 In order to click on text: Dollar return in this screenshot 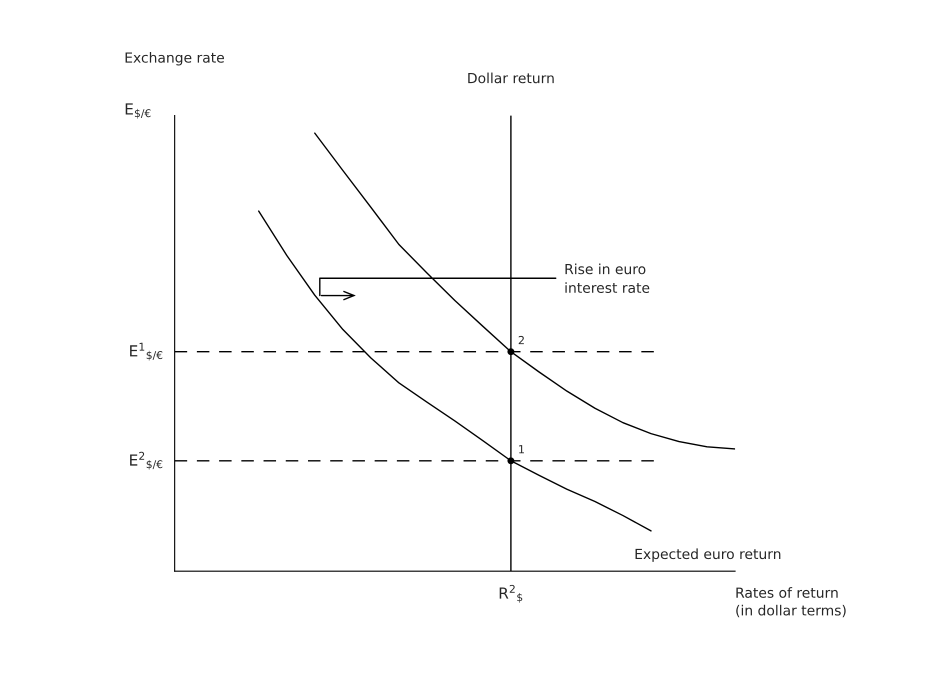, I will do `click(511, 78)`.